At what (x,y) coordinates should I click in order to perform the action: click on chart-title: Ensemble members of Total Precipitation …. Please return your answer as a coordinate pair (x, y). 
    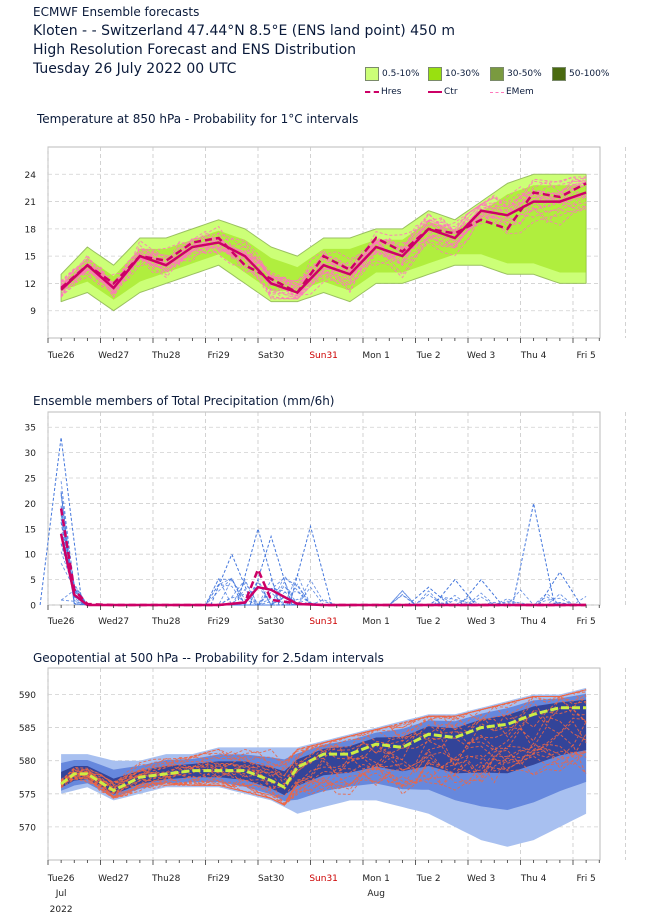
    Looking at the image, I should click on (184, 401).